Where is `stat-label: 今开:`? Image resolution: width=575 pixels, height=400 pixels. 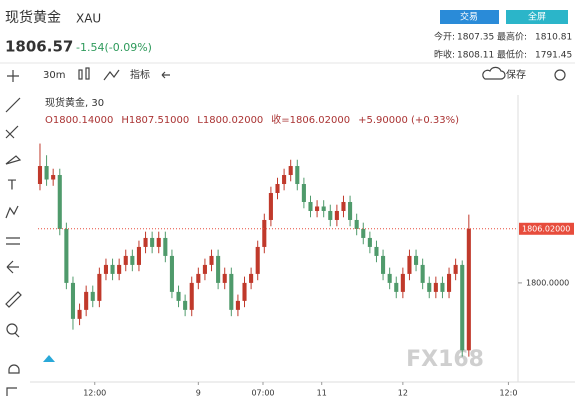 stat-label: 今开: is located at coordinates (444, 37).